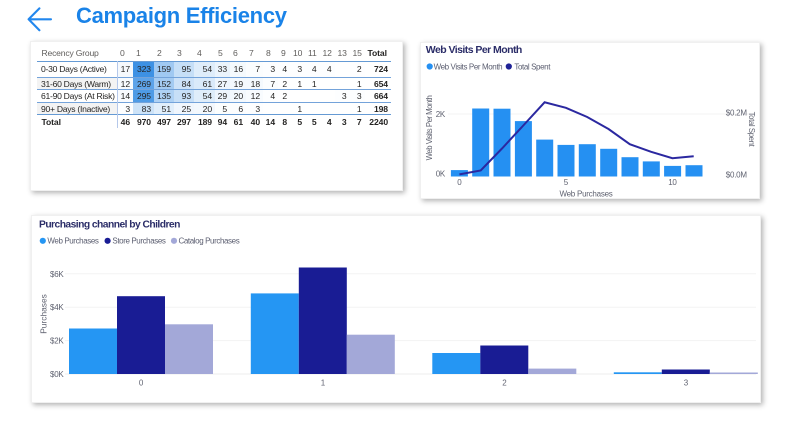 The image size is (800, 428). I want to click on svg-text: $4K, so click(57, 307).